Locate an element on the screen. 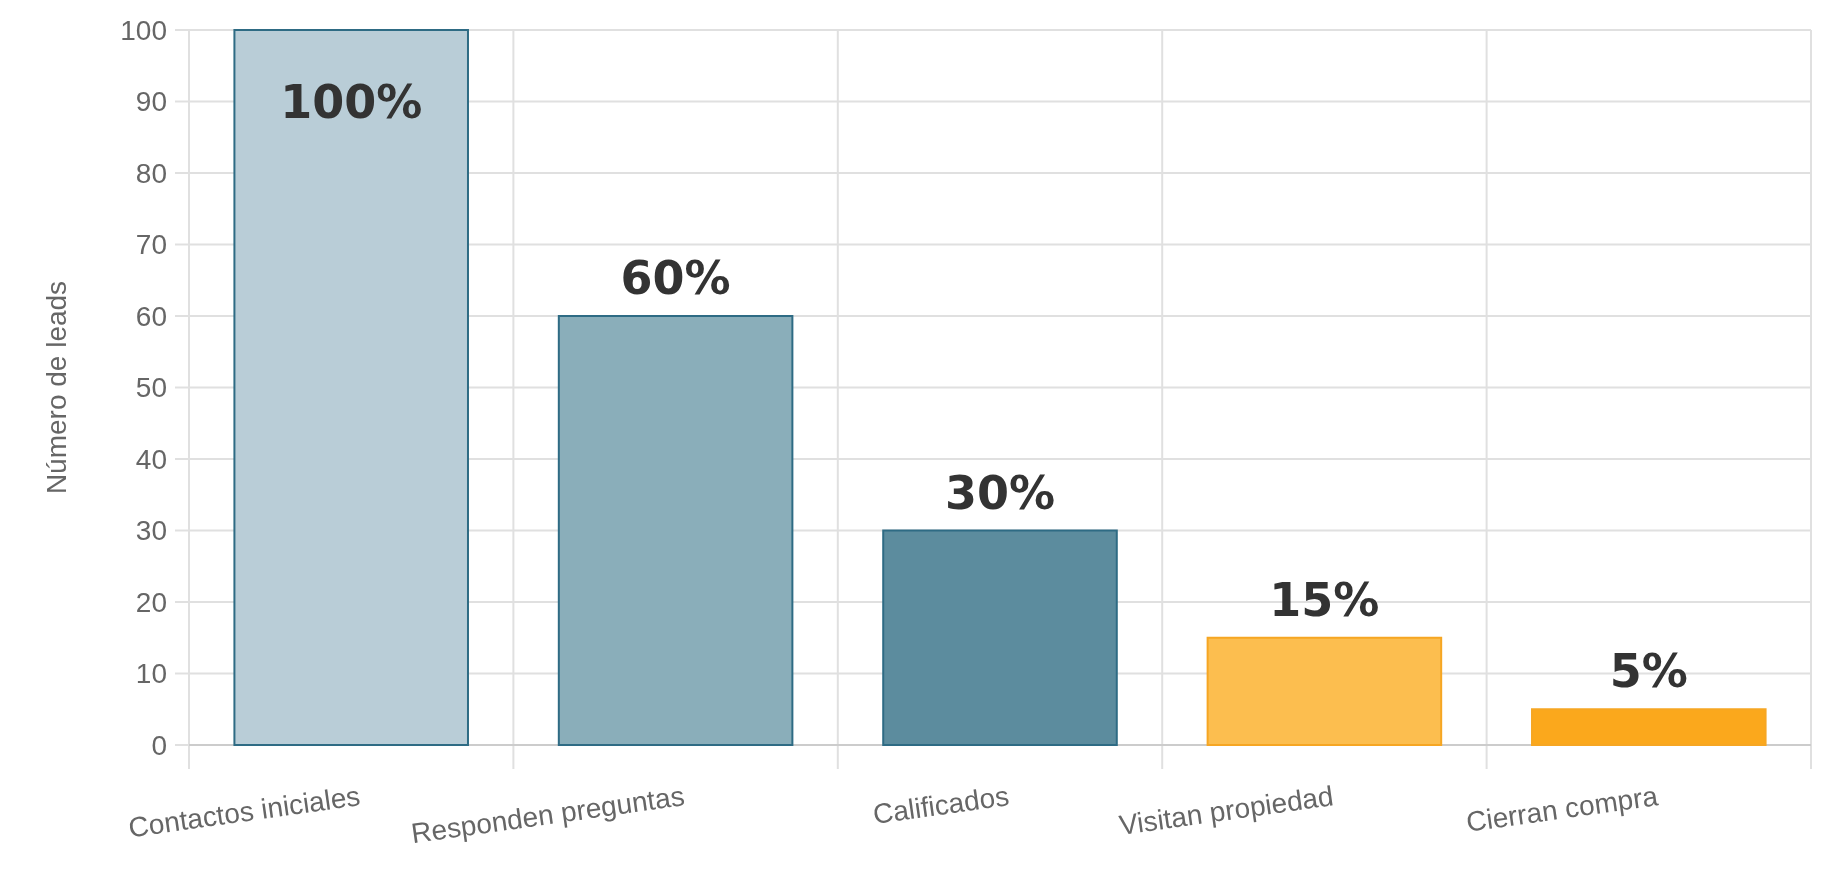 This screenshot has height=880, width=1829. y-tick-label: 80 is located at coordinates (151, 173).